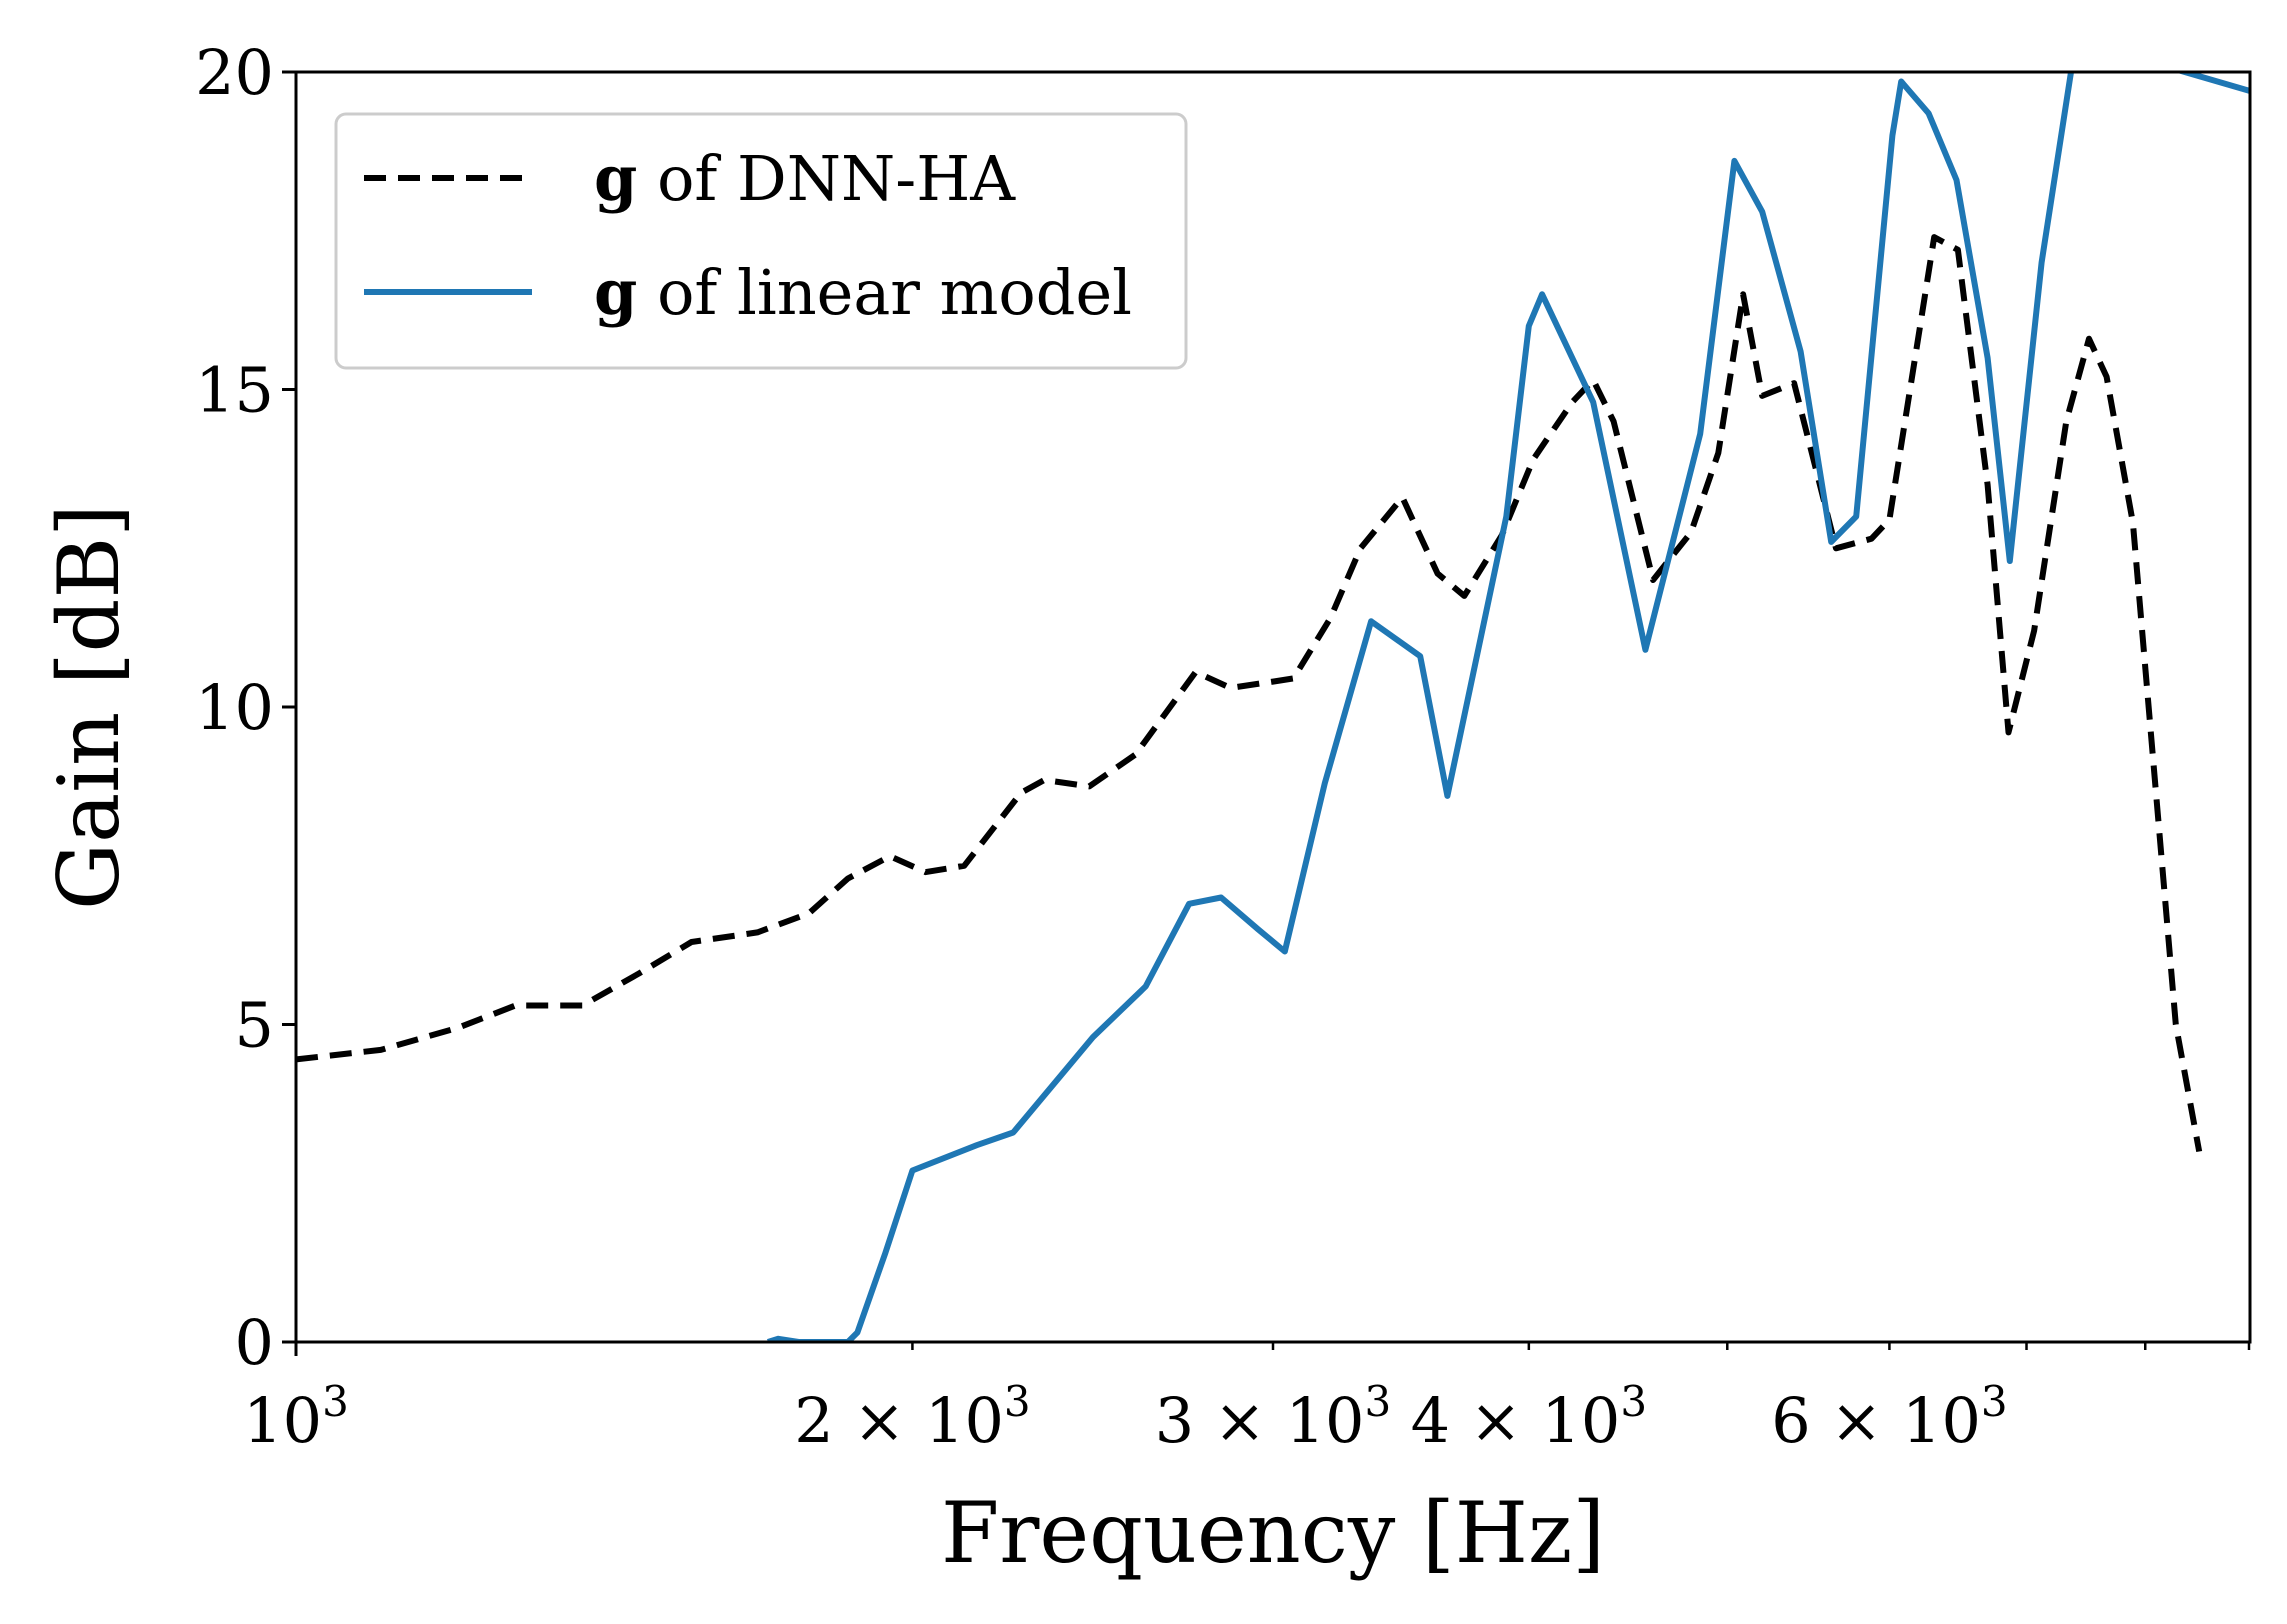 The width and height of the screenshot is (2287, 1624). Describe the element at coordinates (863, 292) in the screenshot. I see `legend-entry-linear-model: g of linear model` at that location.